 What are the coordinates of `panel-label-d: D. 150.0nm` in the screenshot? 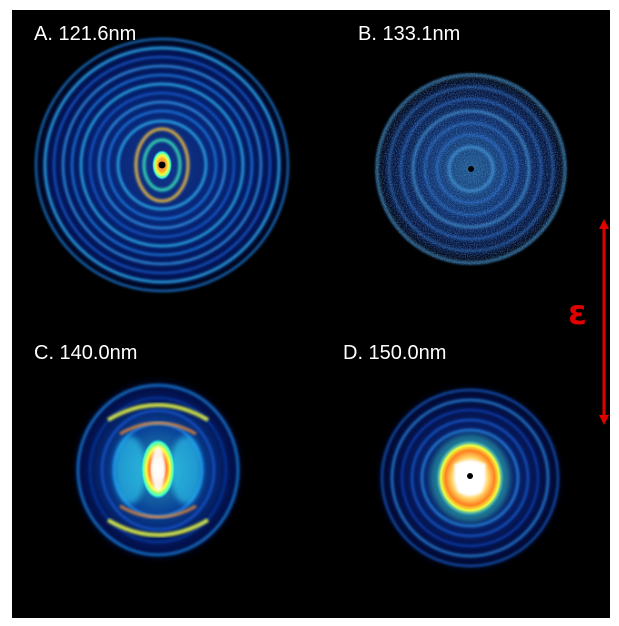 It's located at (395, 353).